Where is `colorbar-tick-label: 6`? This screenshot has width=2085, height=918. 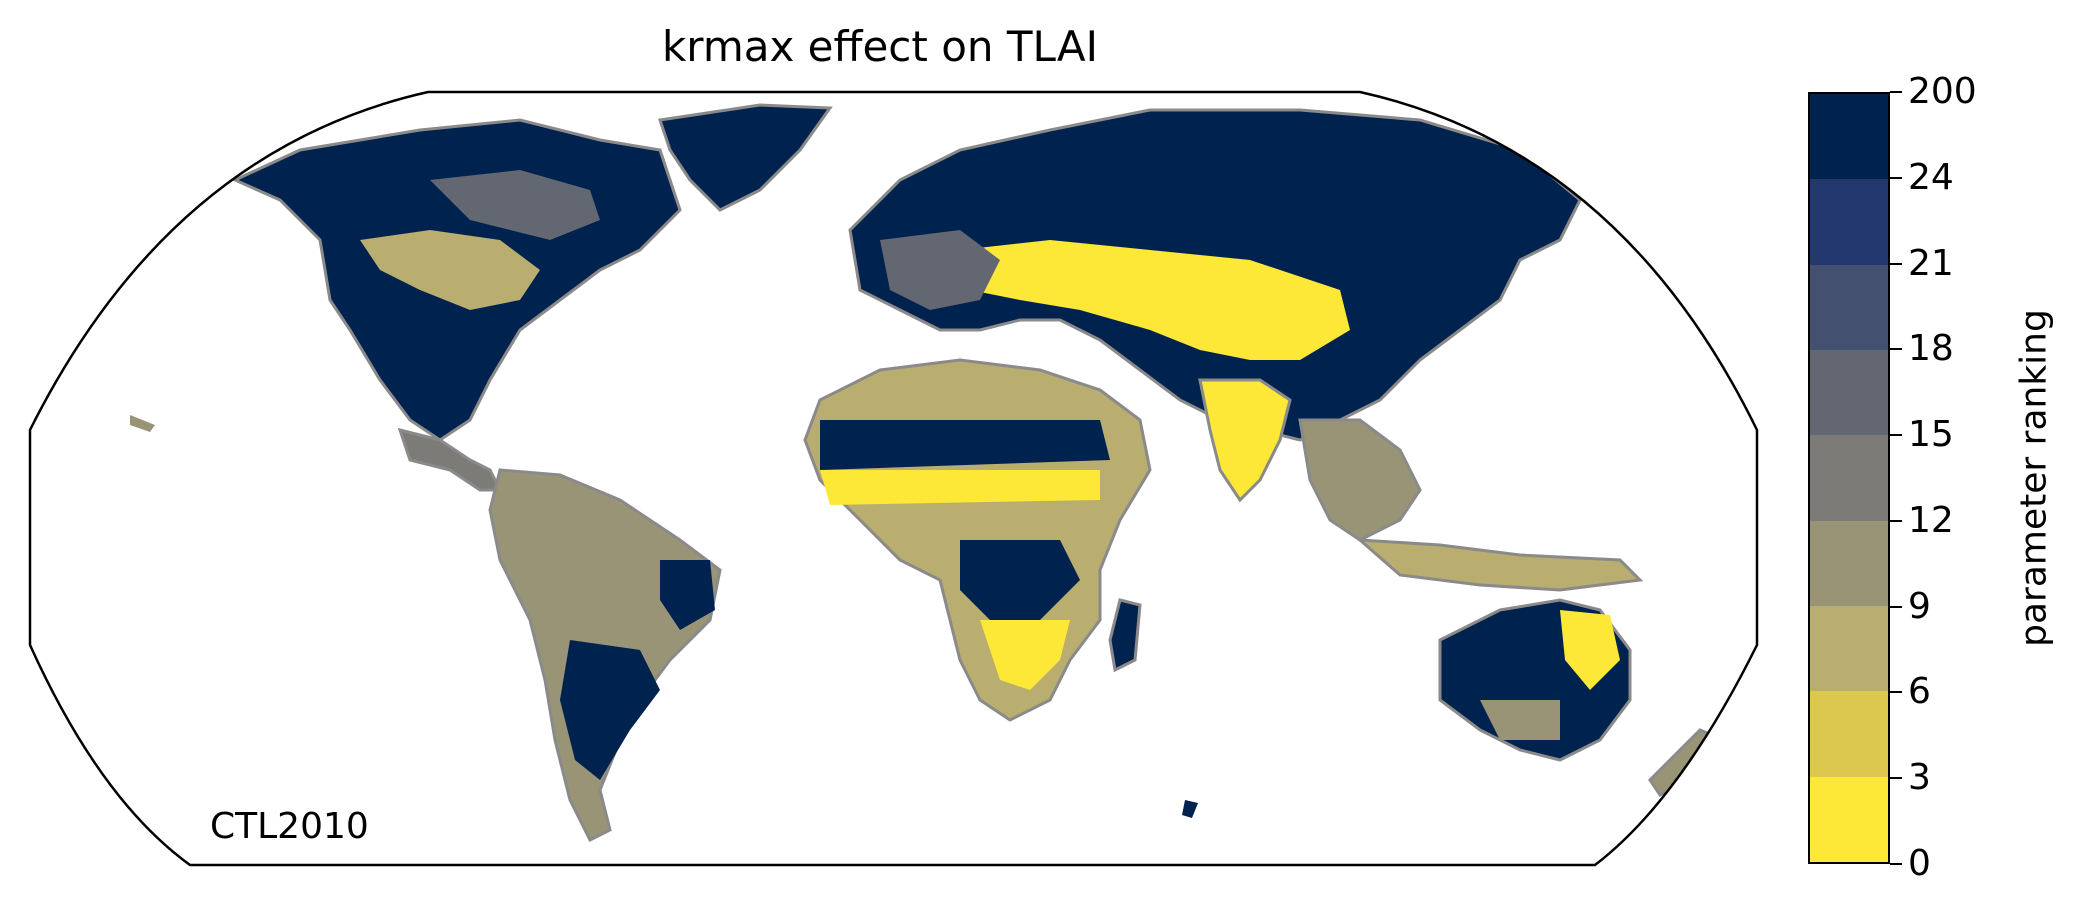 colorbar-tick-label: 6 is located at coordinates (1919, 692).